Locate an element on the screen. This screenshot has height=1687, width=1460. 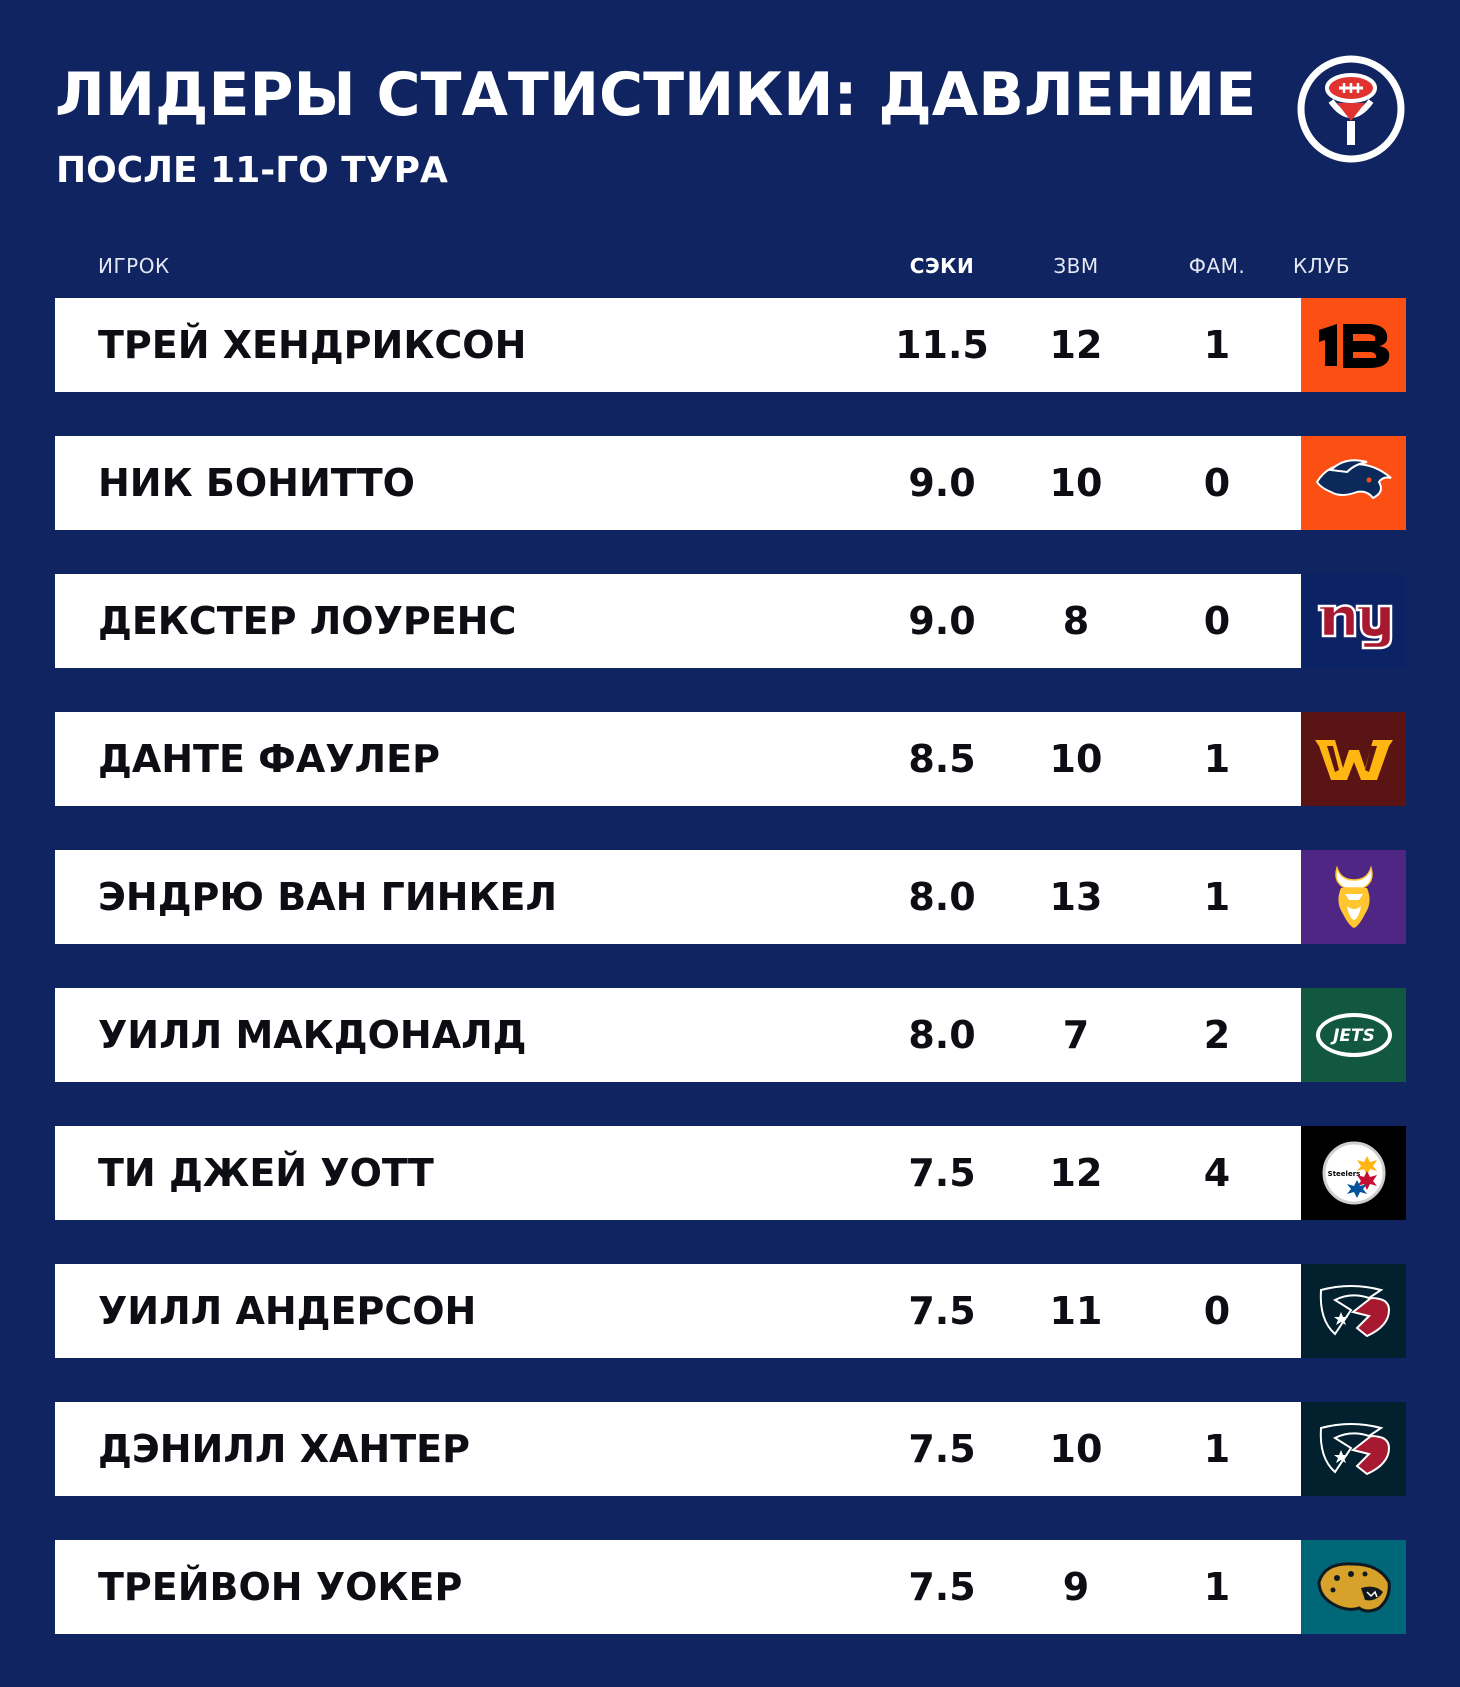
steelers-logo-icon: Steelers is located at coordinates (1353, 1173).